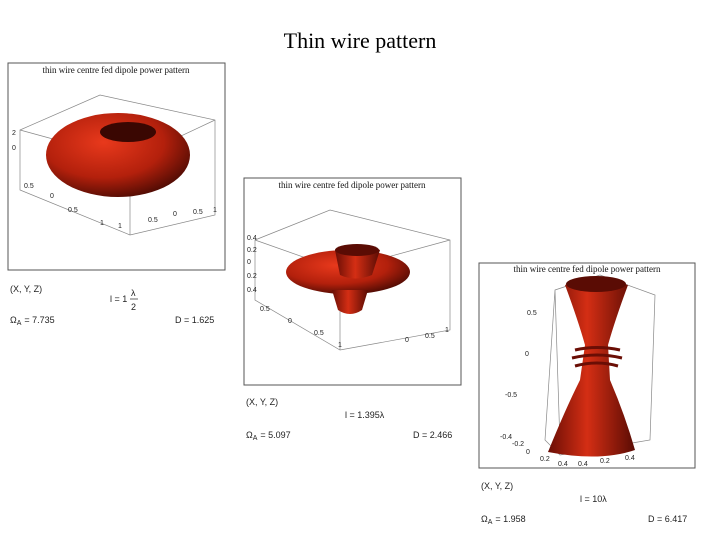 This screenshot has width=720, height=540. What do you see at coordinates (357, 250) in the screenshot?
I see `surface-cup-top` at bounding box center [357, 250].